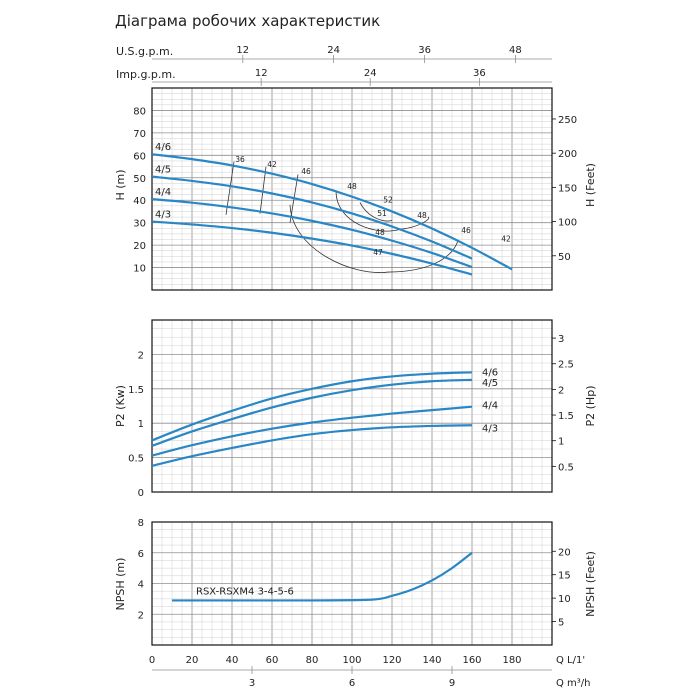  What do you see at coordinates (146, 74) in the screenshot?
I see `top-axis-label-1: Imp.g.p.m.` at bounding box center [146, 74].